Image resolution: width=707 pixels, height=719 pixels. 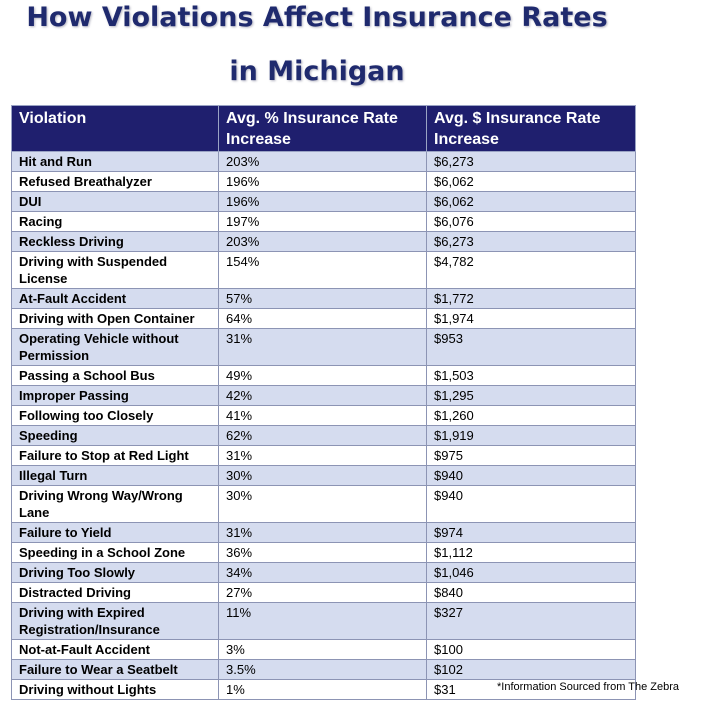 What do you see at coordinates (115, 552) in the screenshot?
I see `violation-cell: Speeding in a School Zone` at bounding box center [115, 552].